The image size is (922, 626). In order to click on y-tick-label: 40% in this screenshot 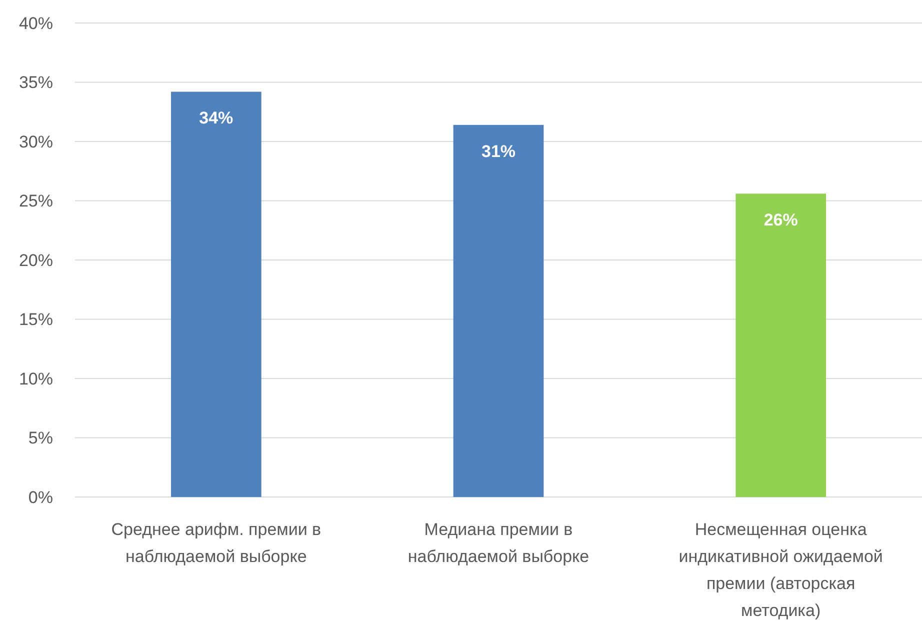, I will do `click(35, 23)`.